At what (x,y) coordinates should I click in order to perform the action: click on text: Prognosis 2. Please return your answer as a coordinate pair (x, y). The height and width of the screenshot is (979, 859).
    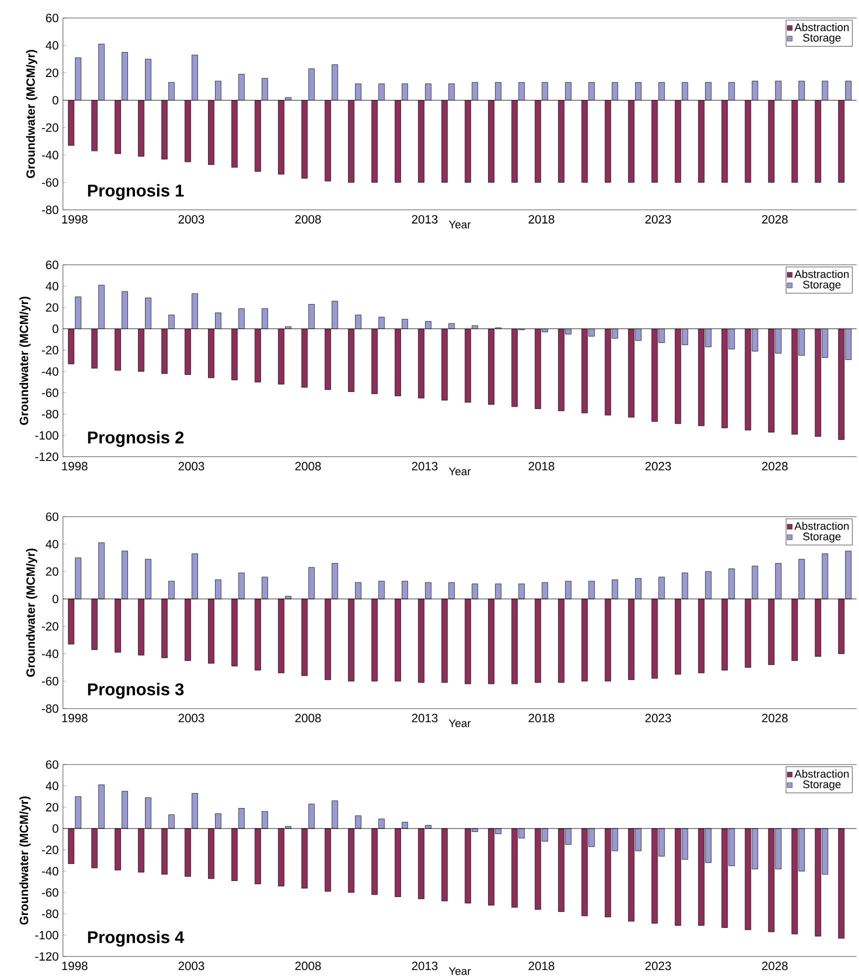
    Looking at the image, I should click on (136, 439).